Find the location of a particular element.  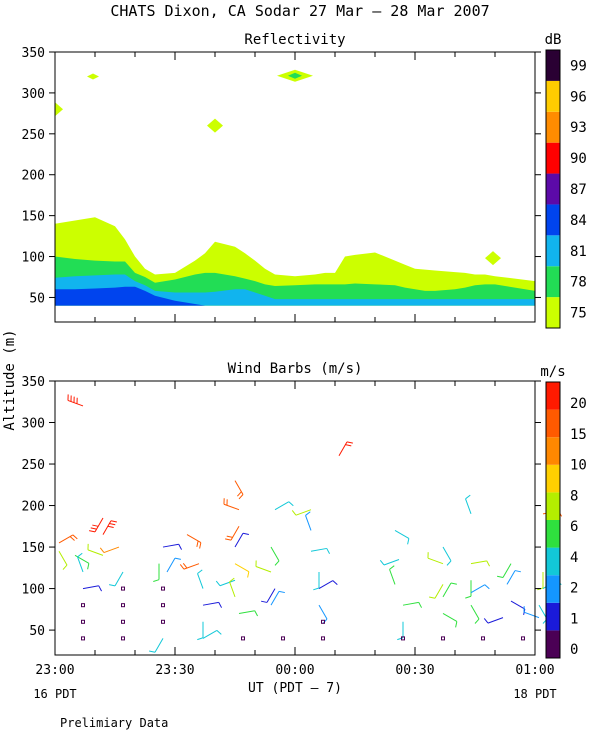

colorbar-frame is located at coordinates (553, 189).